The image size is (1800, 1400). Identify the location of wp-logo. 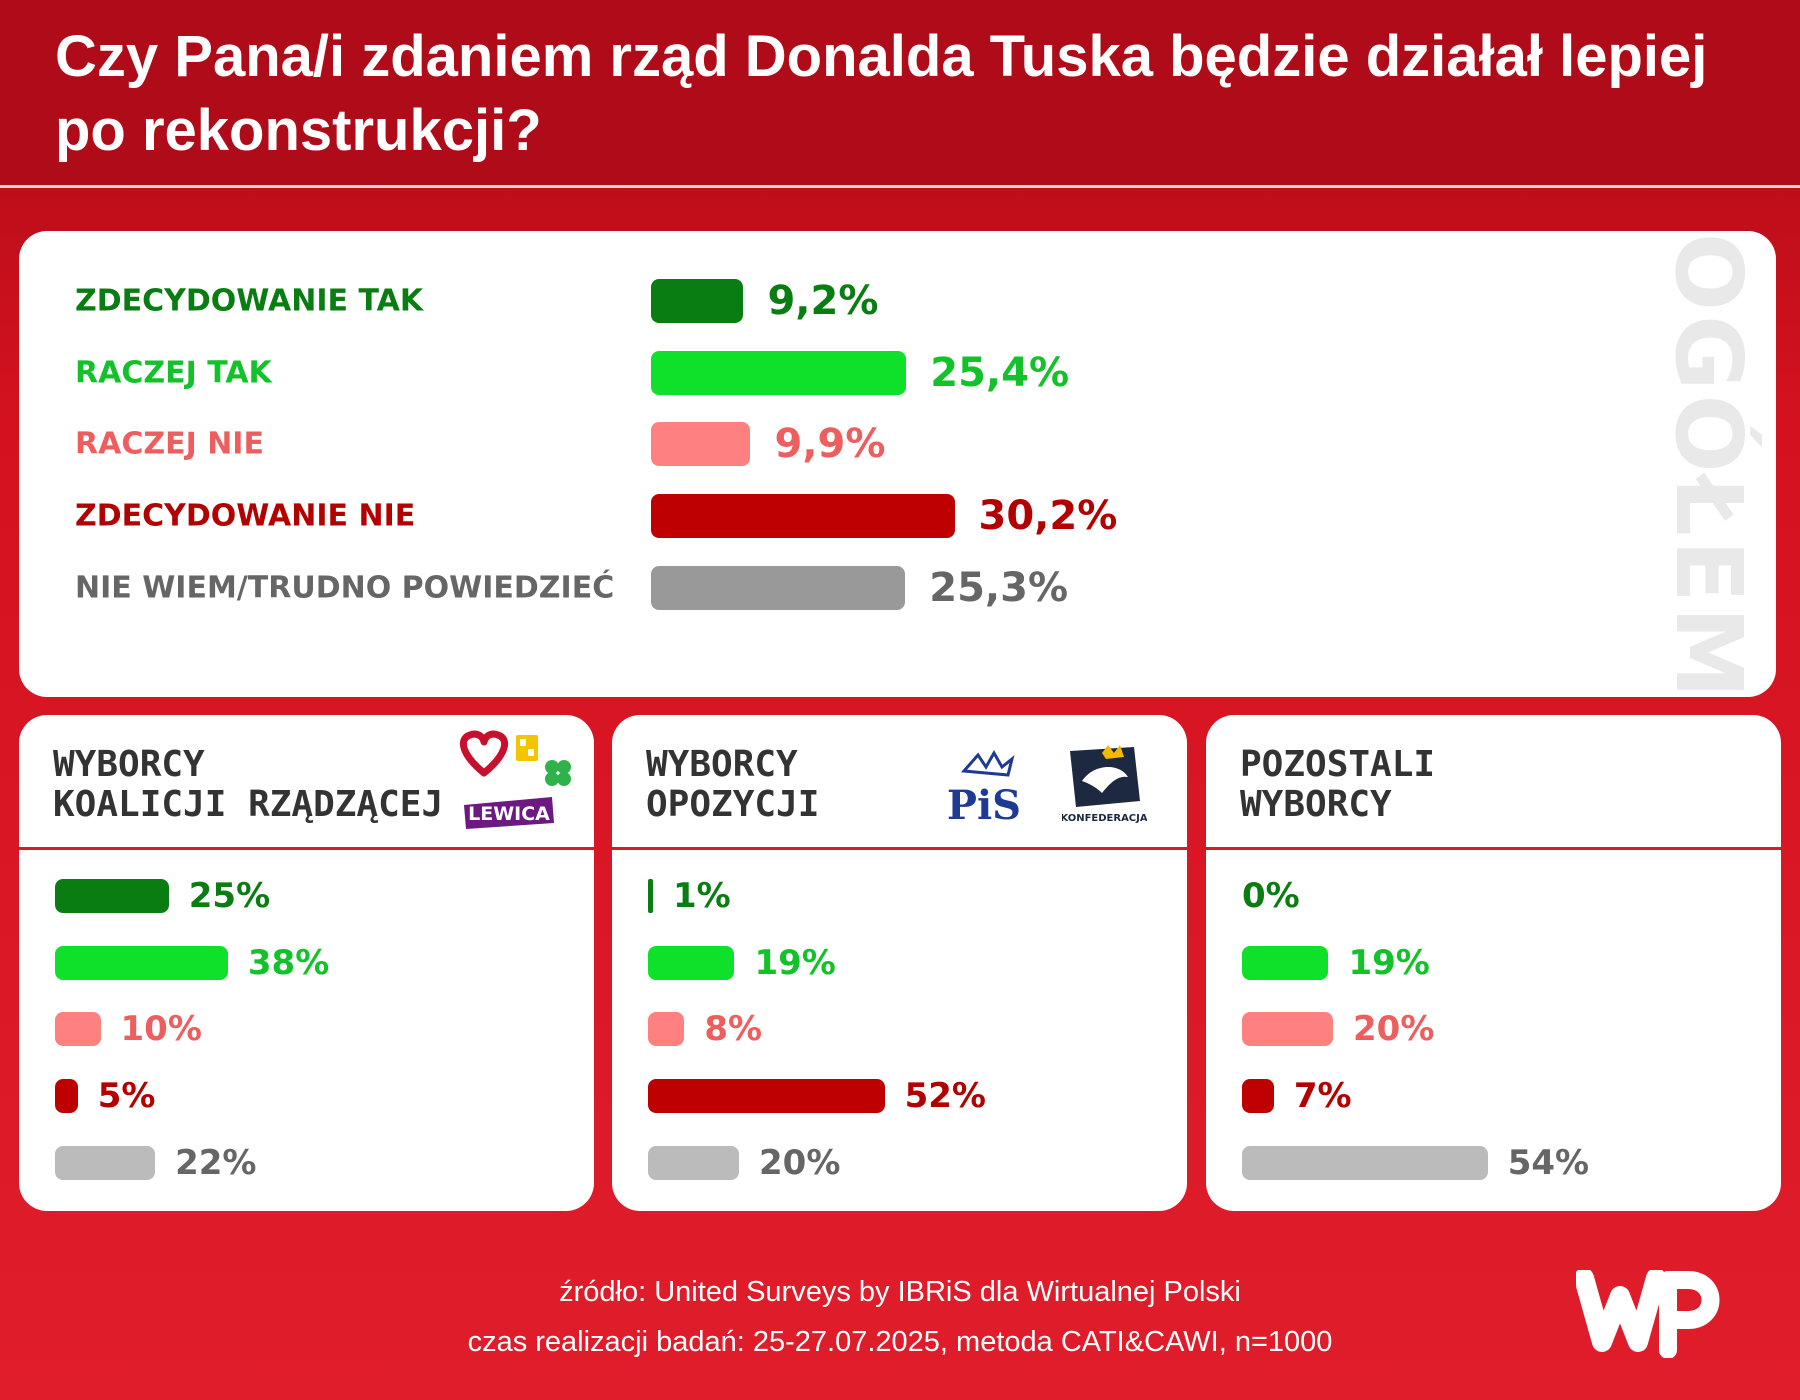
(1650, 1315).